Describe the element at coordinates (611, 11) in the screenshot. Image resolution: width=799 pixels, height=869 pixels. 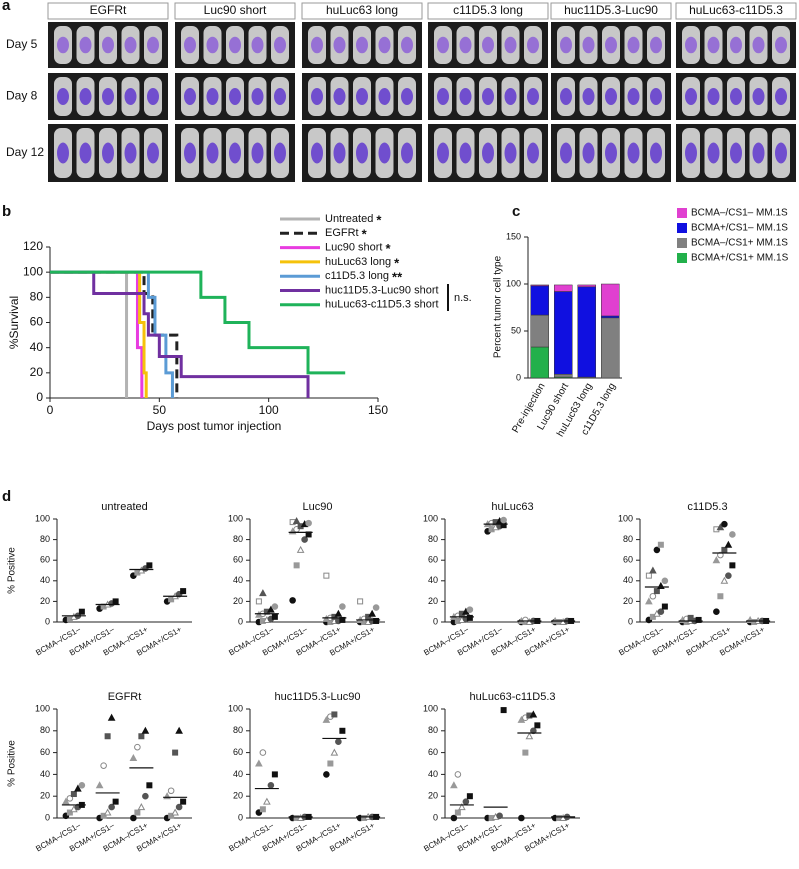
I see `header-box` at that location.